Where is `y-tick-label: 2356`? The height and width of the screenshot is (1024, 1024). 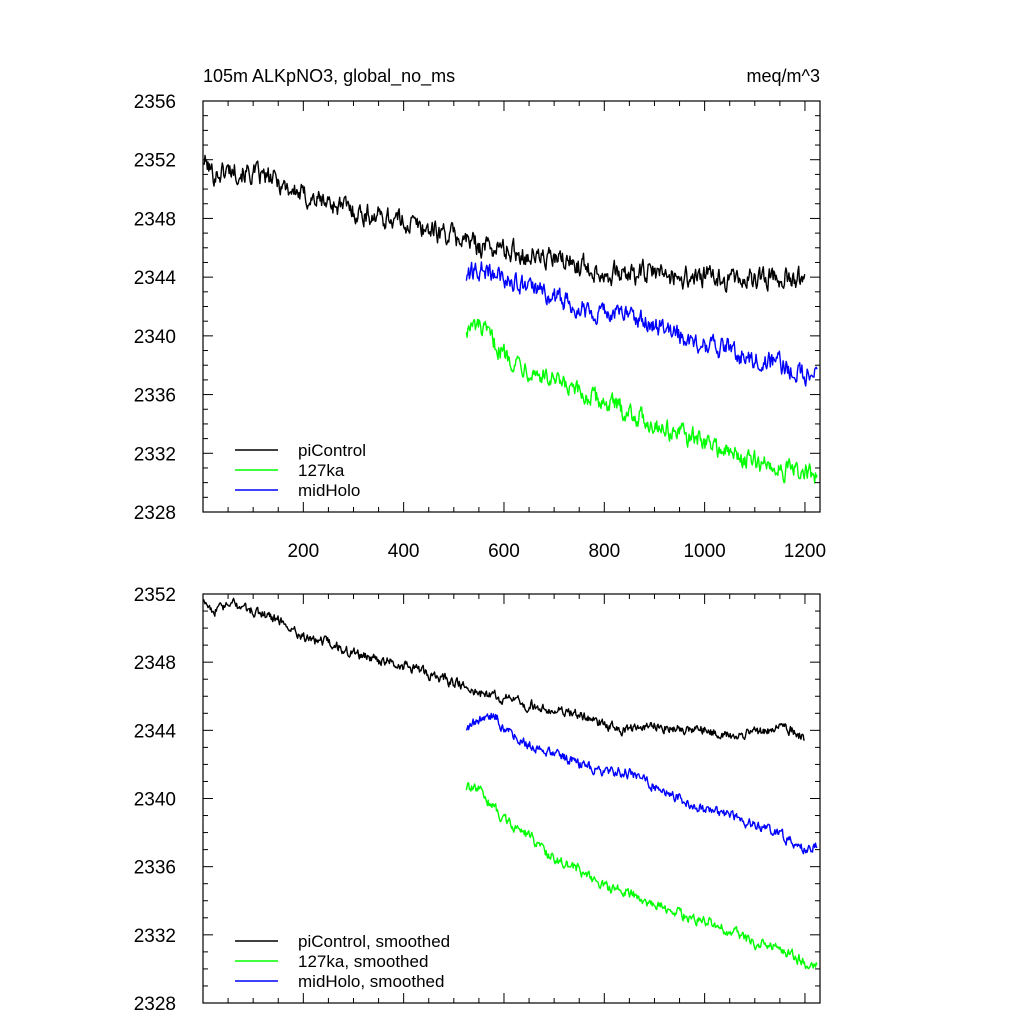
y-tick-label: 2356 is located at coordinates (155, 102).